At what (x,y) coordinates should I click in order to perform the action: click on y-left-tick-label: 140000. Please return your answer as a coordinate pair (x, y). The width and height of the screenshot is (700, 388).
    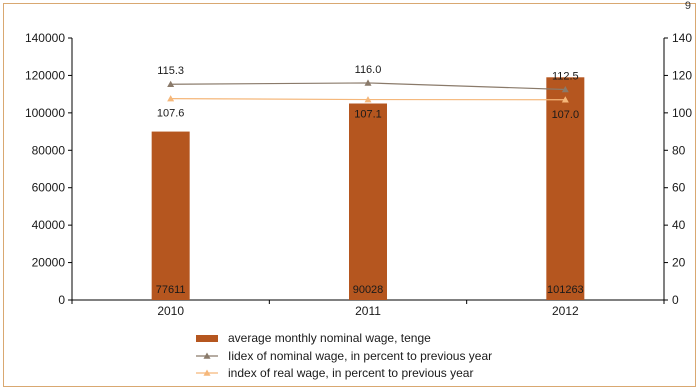
    Looking at the image, I should click on (45, 38).